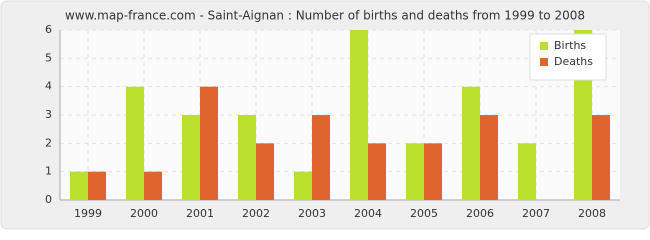 This screenshot has height=240, width=650. Describe the element at coordinates (48, 29) in the screenshot. I see `y-tick-label: 6` at that location.